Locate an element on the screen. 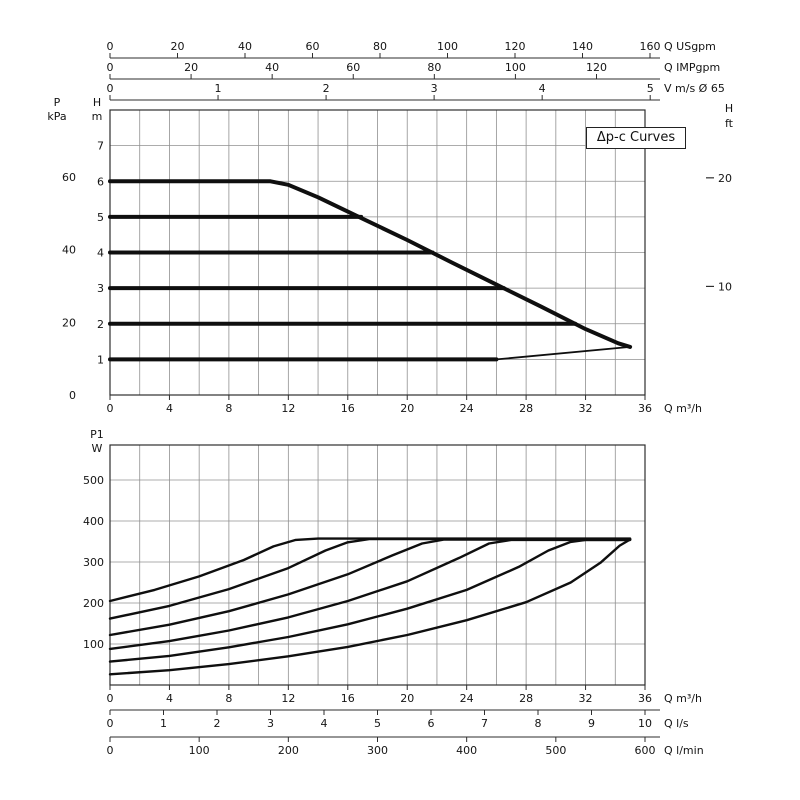 This screenshot has height=800, width=800. axis-label: m is located at coordinates (97, 116).